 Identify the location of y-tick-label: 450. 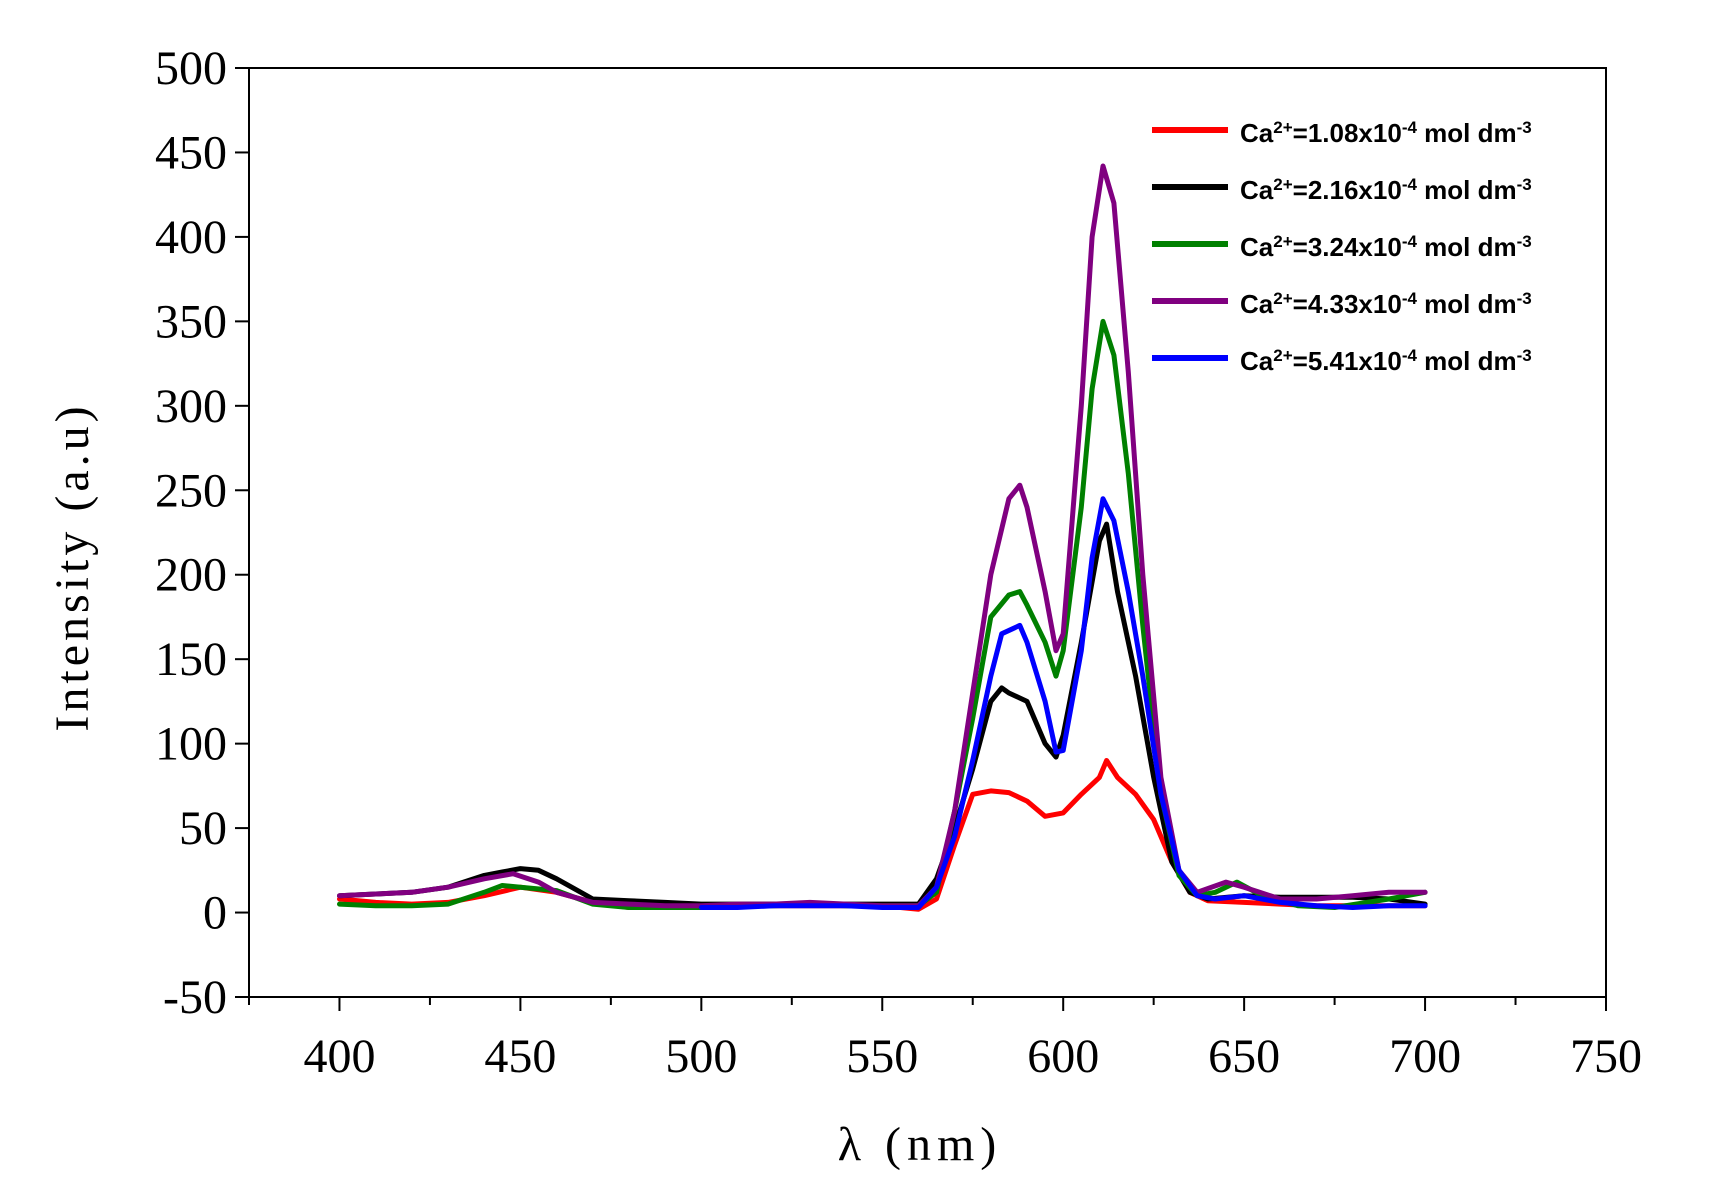
(191, 152).